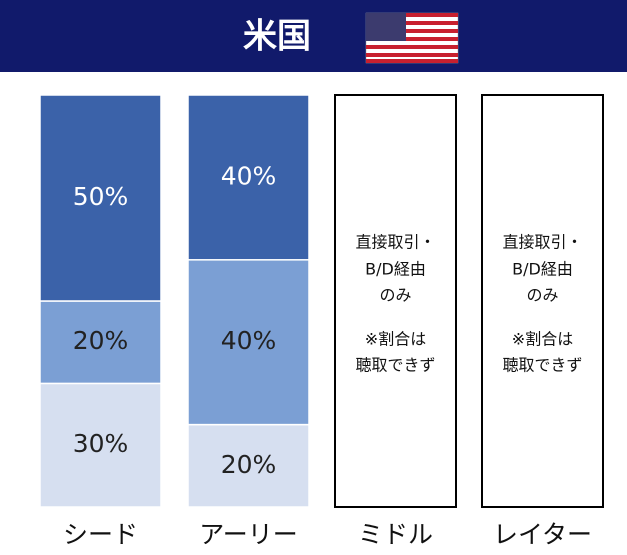  What do you see at coordinates (248, 534) in the screenshot?
I see `x-tick-label: アーリー` at bounding box center [248, 534].